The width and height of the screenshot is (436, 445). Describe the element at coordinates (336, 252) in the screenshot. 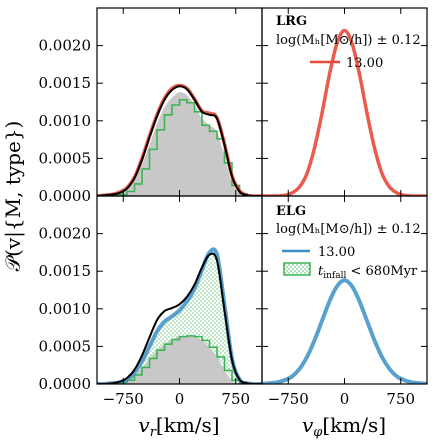

I see `legend-elg-entry: 13.00` at that location.